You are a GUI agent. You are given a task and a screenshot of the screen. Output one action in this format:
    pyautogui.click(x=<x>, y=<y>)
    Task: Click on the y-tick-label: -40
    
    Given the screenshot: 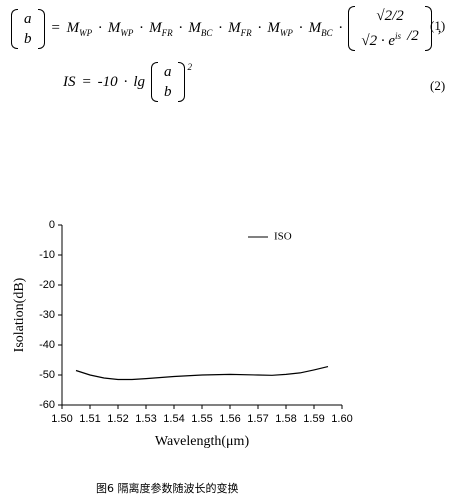 What is the action you would take?
    pyautogui.click(x=47, y=345)
    